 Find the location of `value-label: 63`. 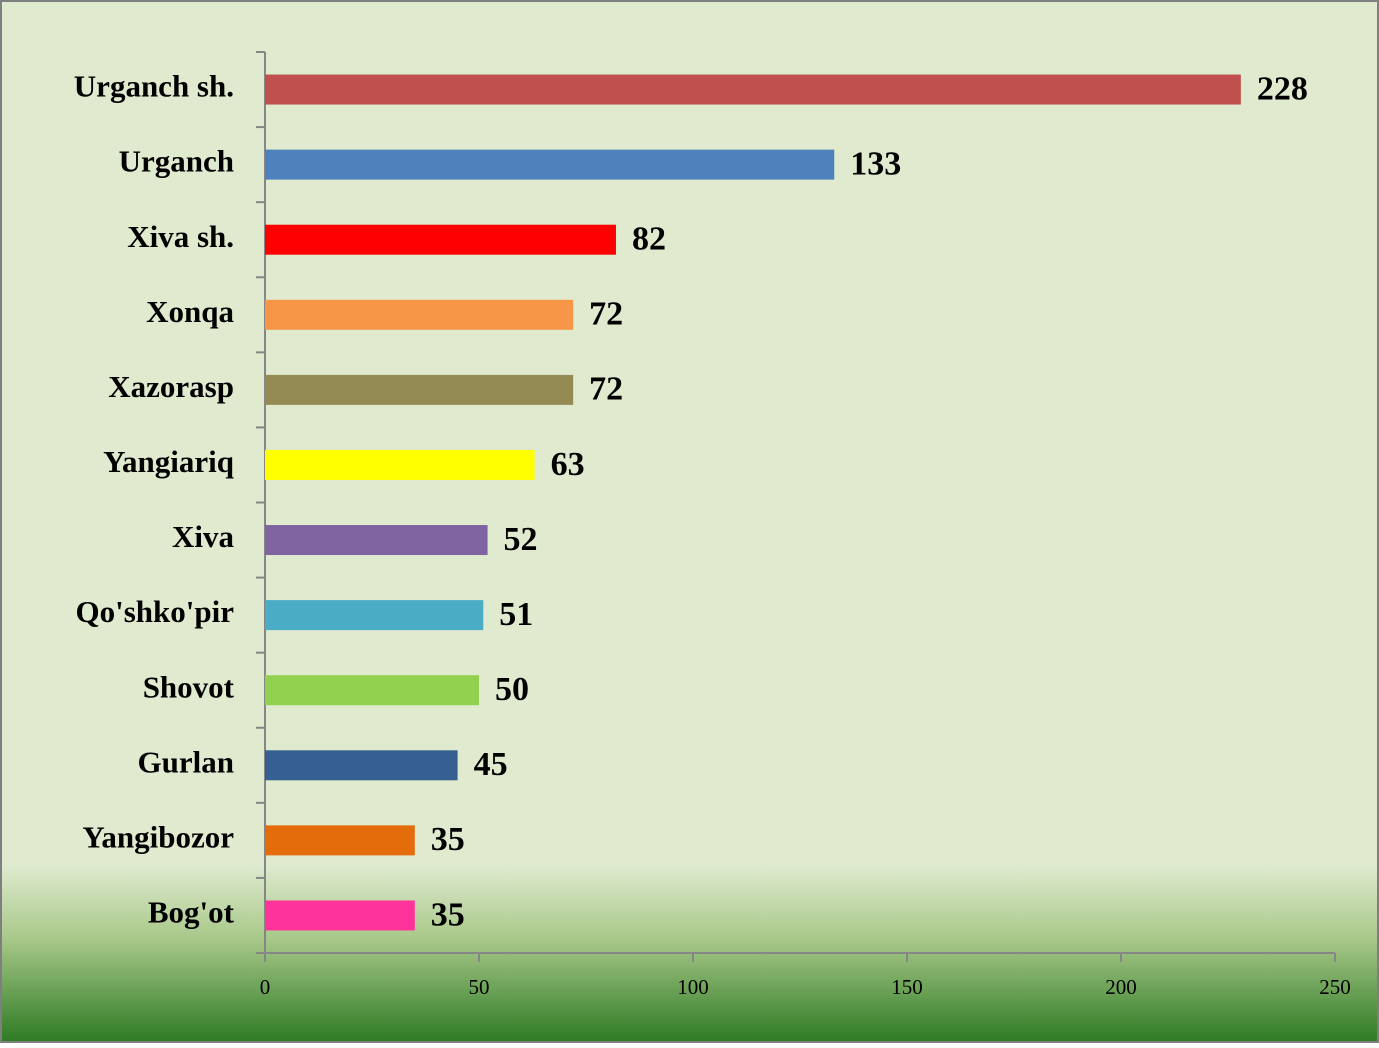

value-label: 63 is located at coordinates (568, 464).